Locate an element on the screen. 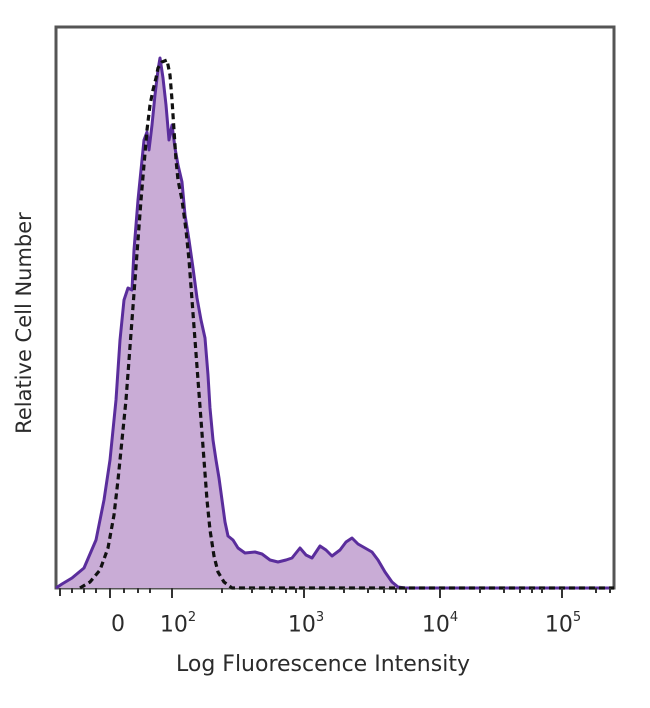  x-tick-exponent: 4 is located at coordinates (454, 617).